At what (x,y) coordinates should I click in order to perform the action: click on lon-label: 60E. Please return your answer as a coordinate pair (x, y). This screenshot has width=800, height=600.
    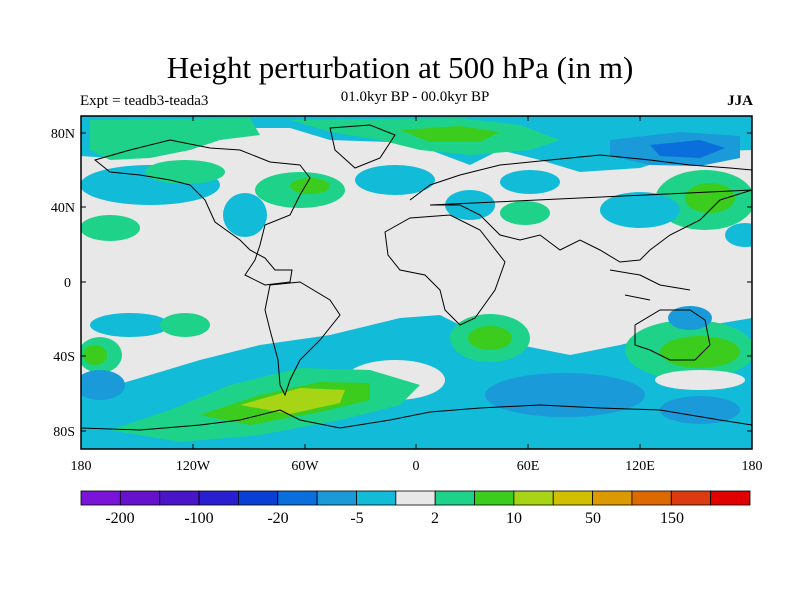
    Looking at the image, I should click on (528, 466).